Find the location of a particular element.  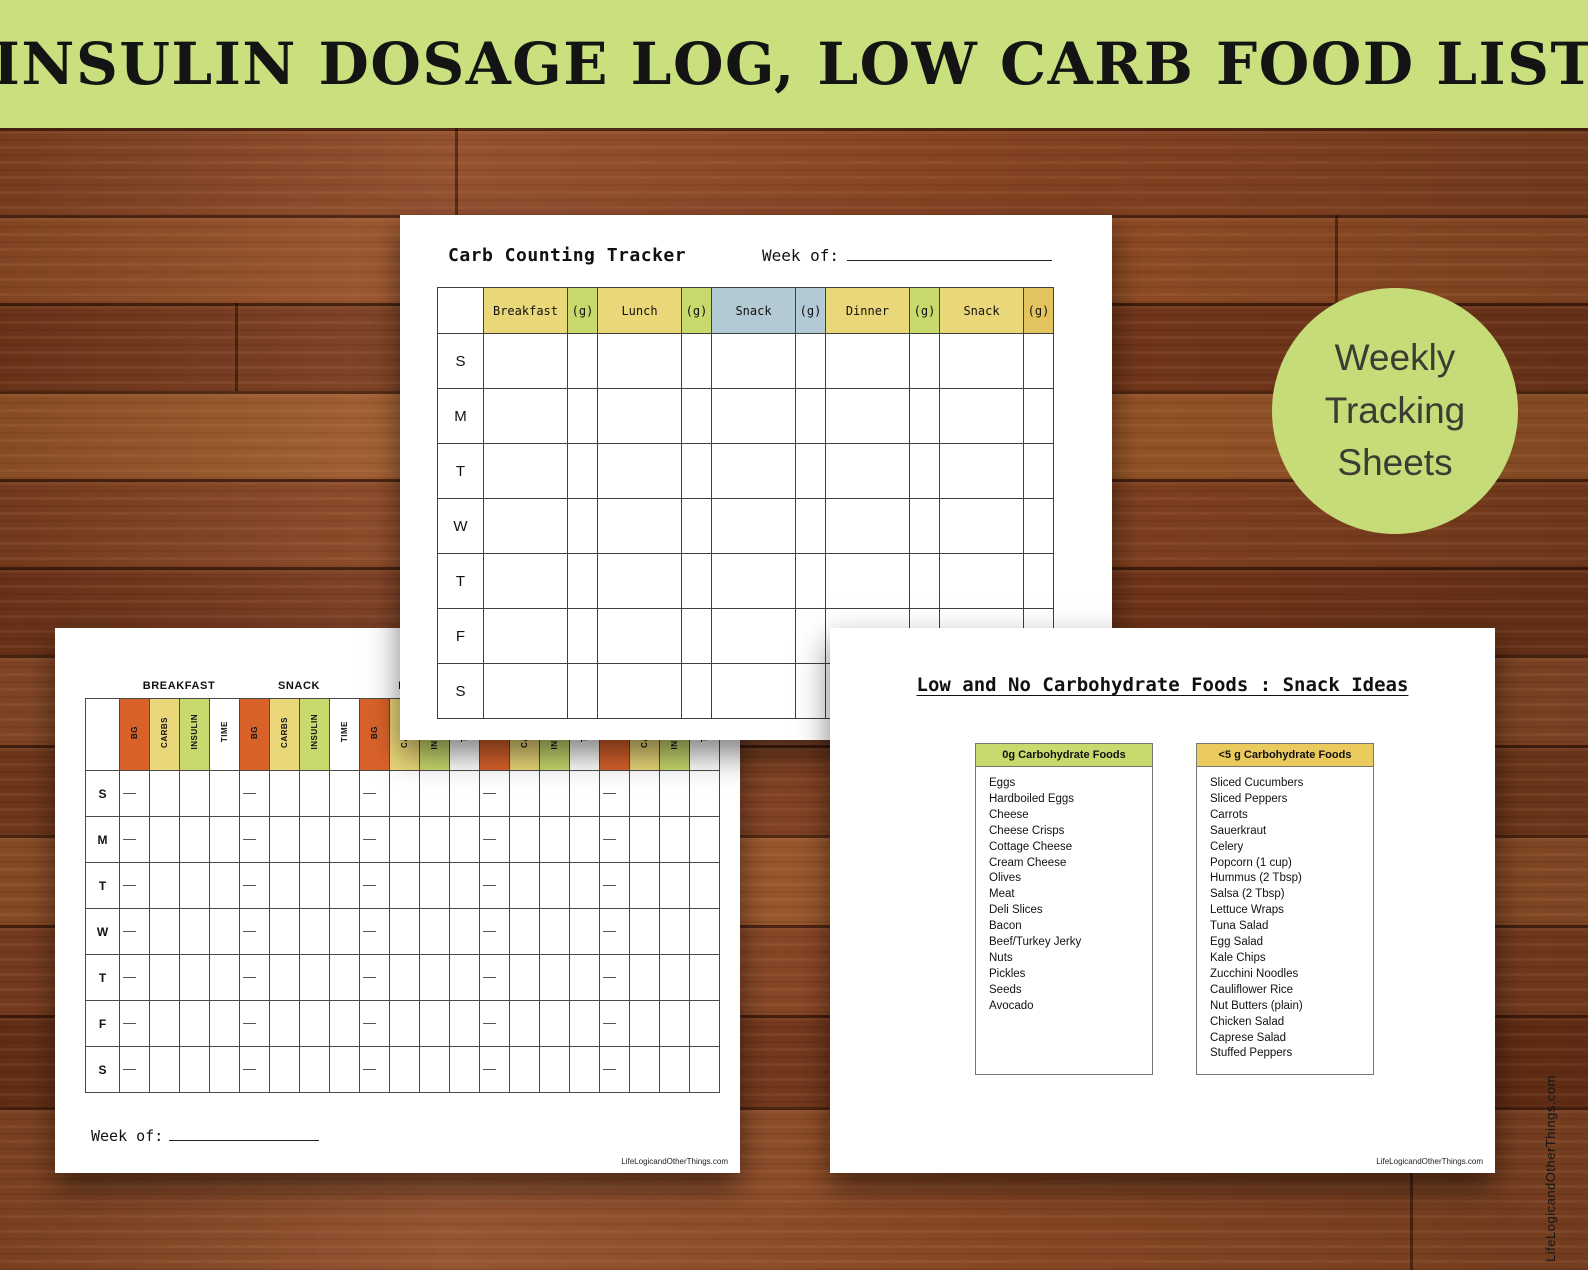

food-item: Stuffed Peppers is located at coordinates (1251, 1053).